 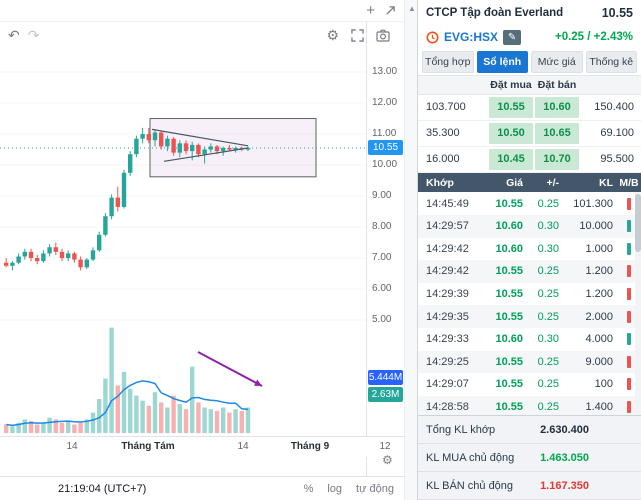 I want to click on percent-scale-toggle: %, so click(x=308, y=488).